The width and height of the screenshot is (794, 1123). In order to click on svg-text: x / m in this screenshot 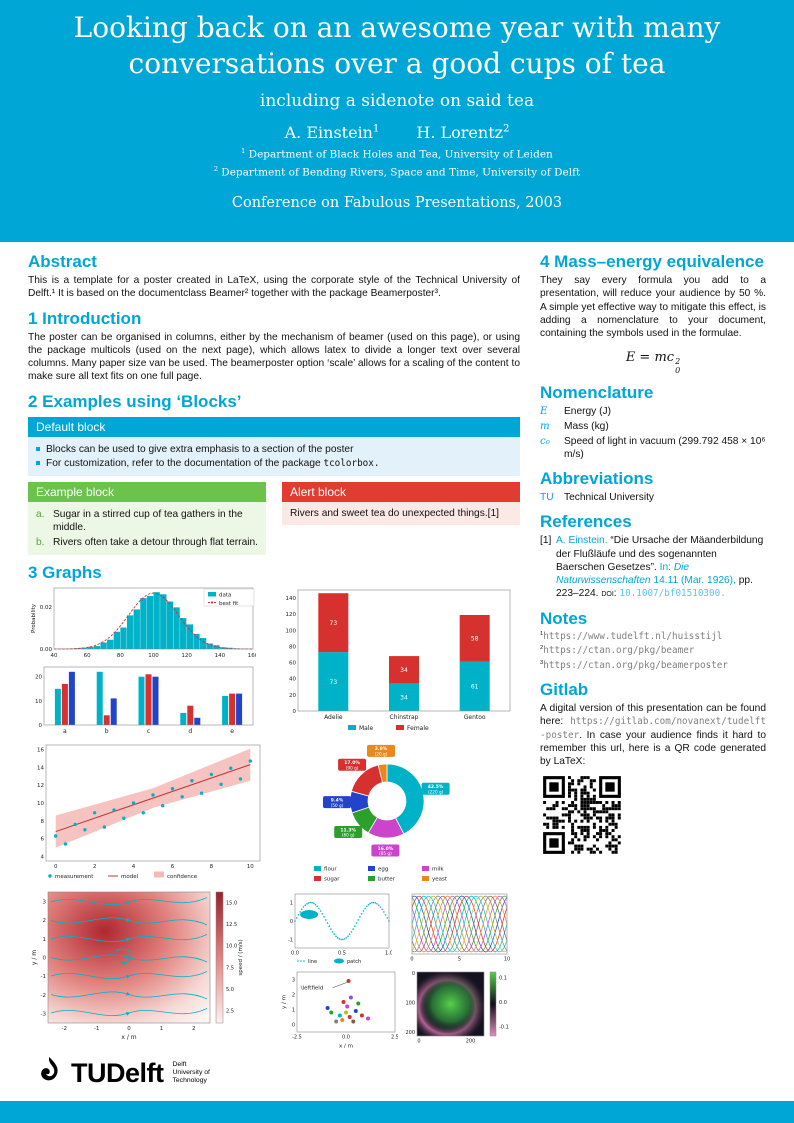, I will do `click(128, 1037)`.